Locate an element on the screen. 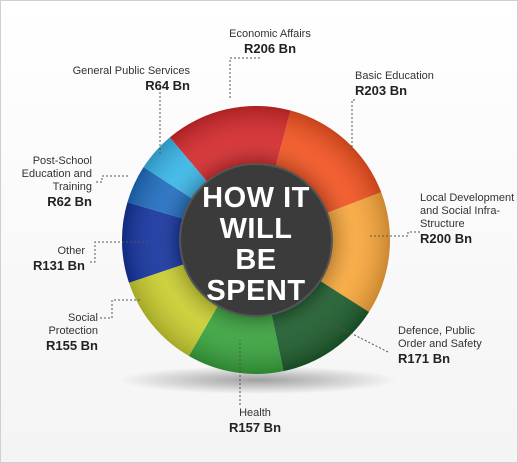  value-label: R157 Bn is located at coordinates (255, 427).